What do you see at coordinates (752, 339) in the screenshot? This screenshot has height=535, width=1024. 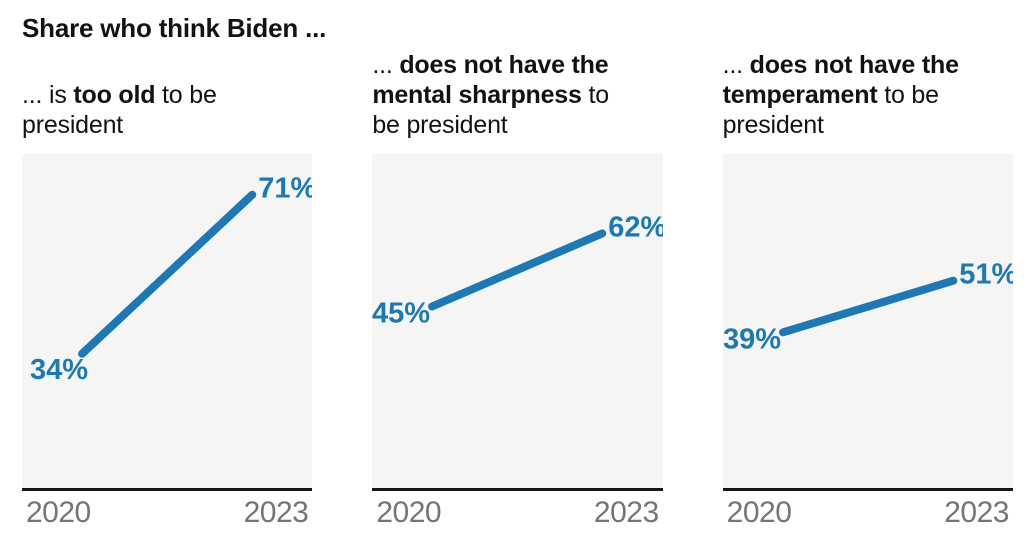 I see `value-label-start: 39%` at bounding box center [752, 339].